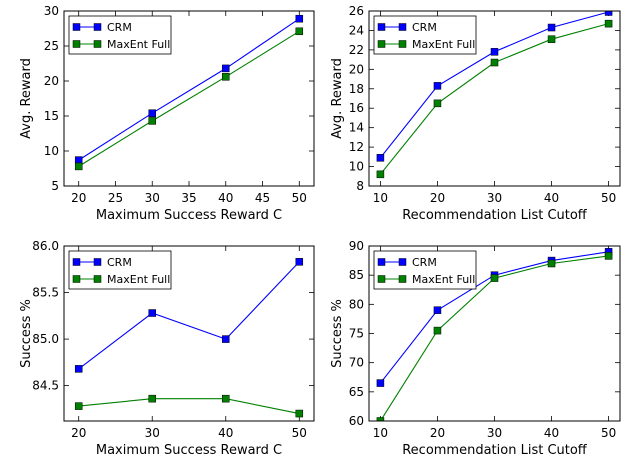  Describe the element at coordinates (45, 386) in the screenshot. I see `y-tick-label: 84.5` at that location.